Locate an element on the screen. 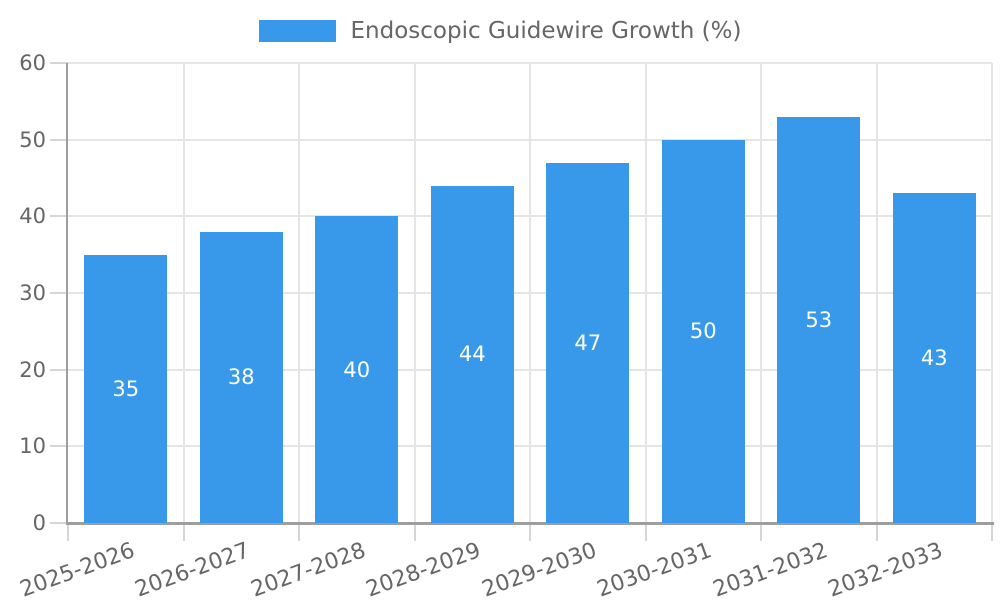  y-axis-label: 10 is located at coordinates (32, 446).